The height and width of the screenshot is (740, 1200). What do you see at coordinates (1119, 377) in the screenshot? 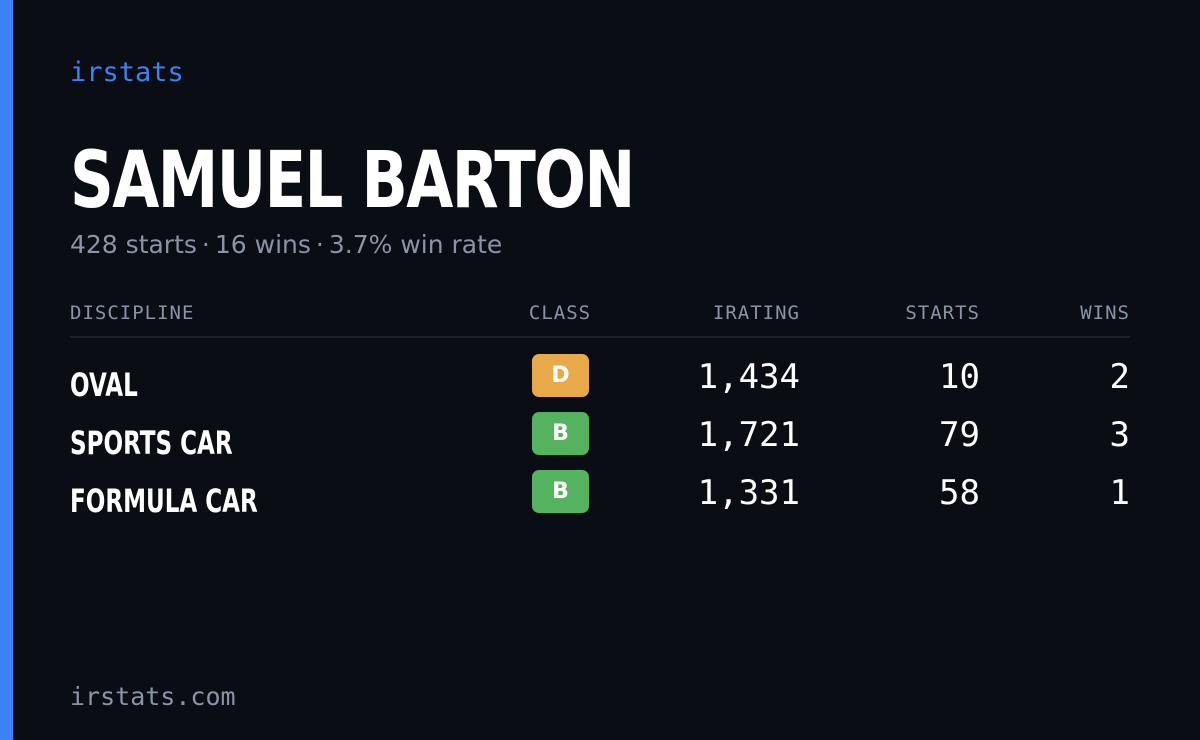
I see `wins-value: 2` at bounding box center [1119, 377].